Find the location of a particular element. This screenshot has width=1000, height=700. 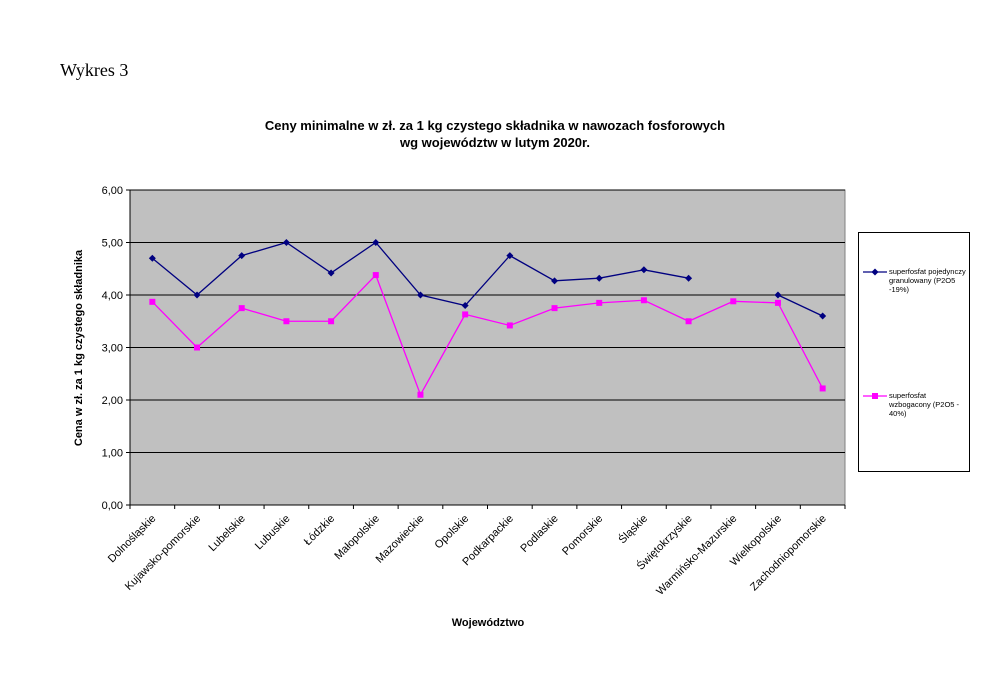

y-tick-label: 3,00 is located at coordinates (112, 349).